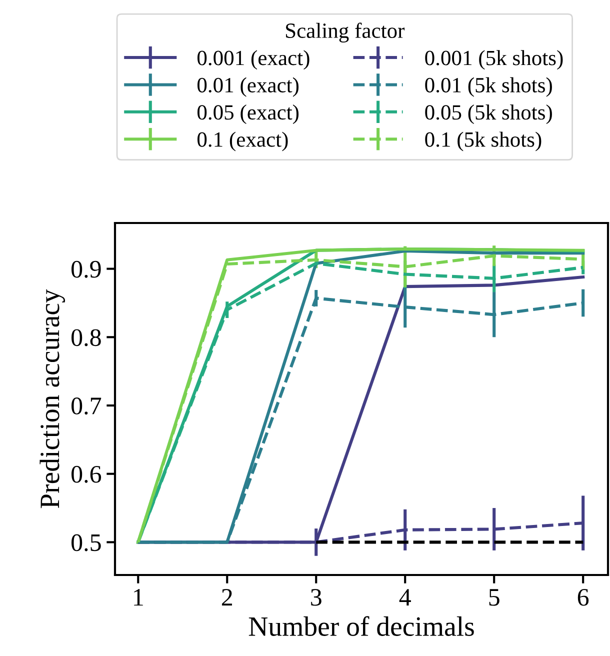  Describe the element at coordinates (405, 597) in the screenshot. I see `x-tick-label: 4` at that location.